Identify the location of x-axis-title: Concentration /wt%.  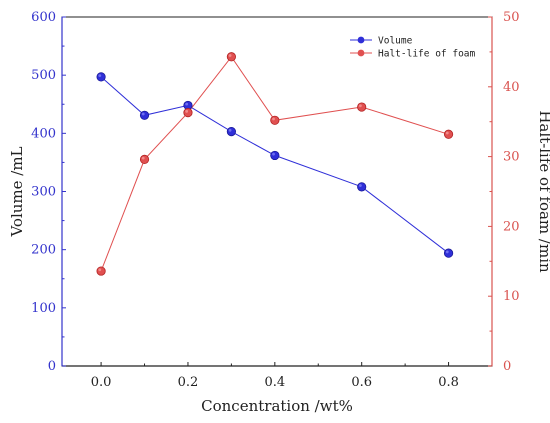
(277, 406).